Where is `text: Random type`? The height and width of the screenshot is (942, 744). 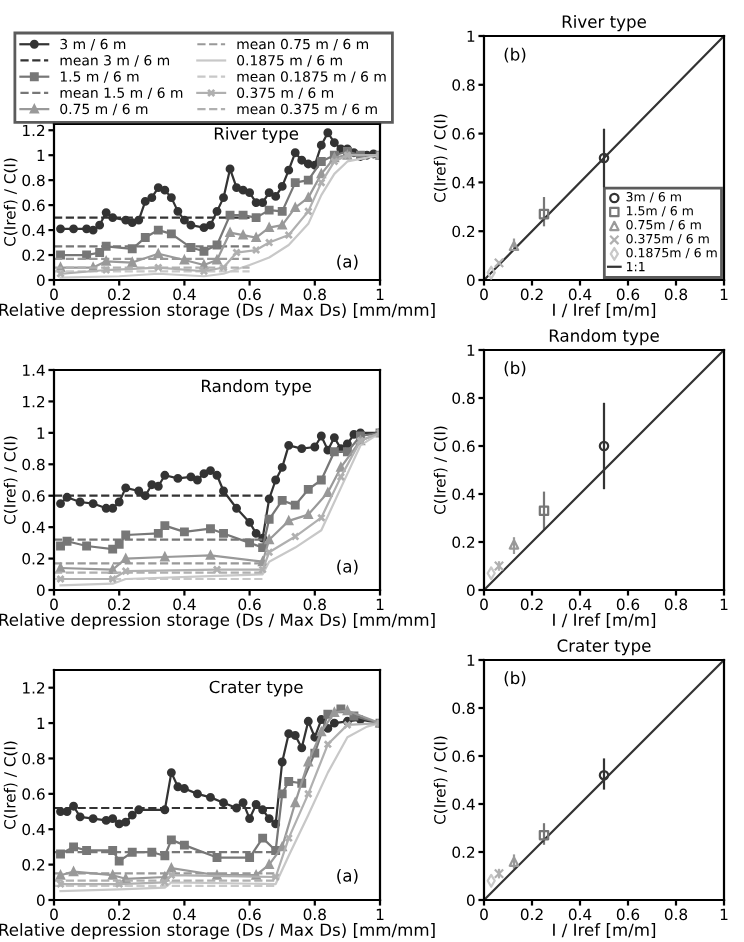 text: Random type is located at coordinates (256, 387).